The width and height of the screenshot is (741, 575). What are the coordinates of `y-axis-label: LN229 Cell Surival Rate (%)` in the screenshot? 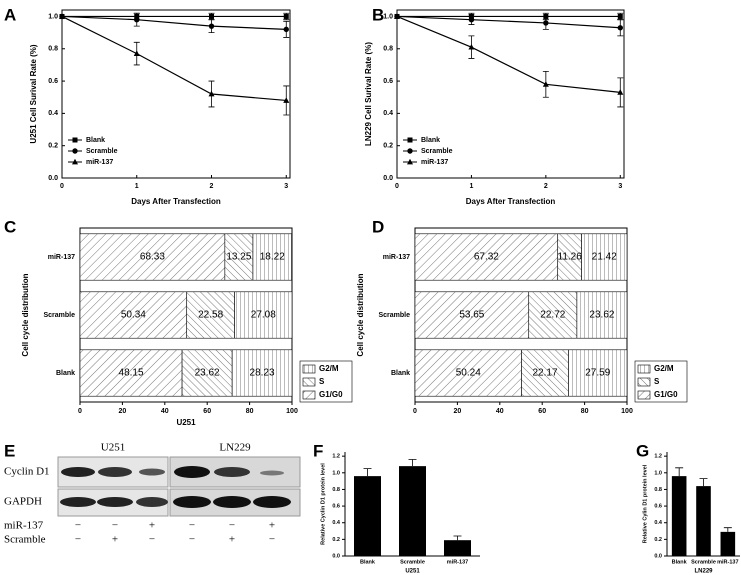 It's located at (368, 94).